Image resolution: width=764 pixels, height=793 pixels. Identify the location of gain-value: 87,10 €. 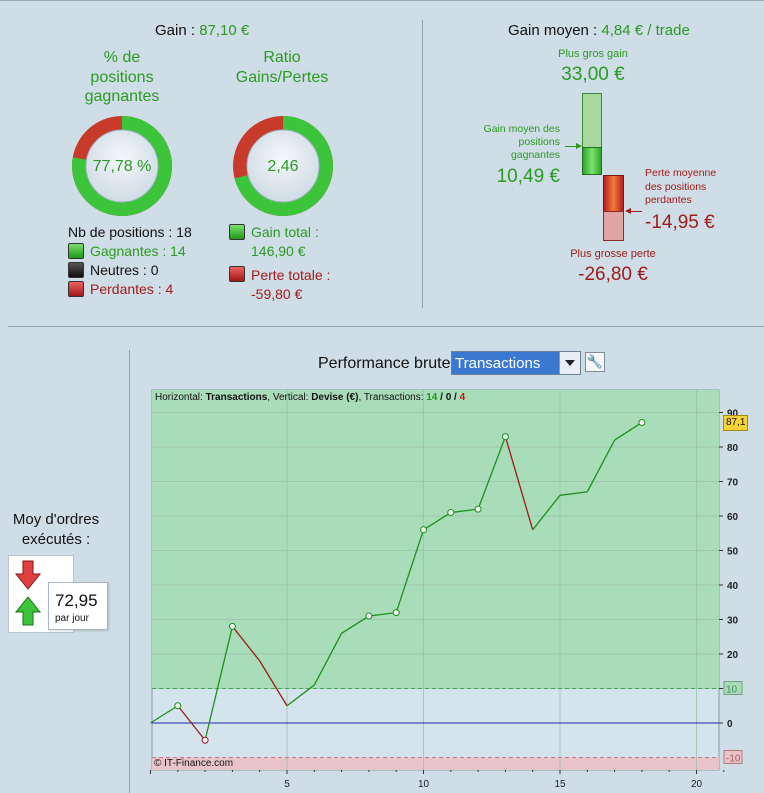
(224, 30).